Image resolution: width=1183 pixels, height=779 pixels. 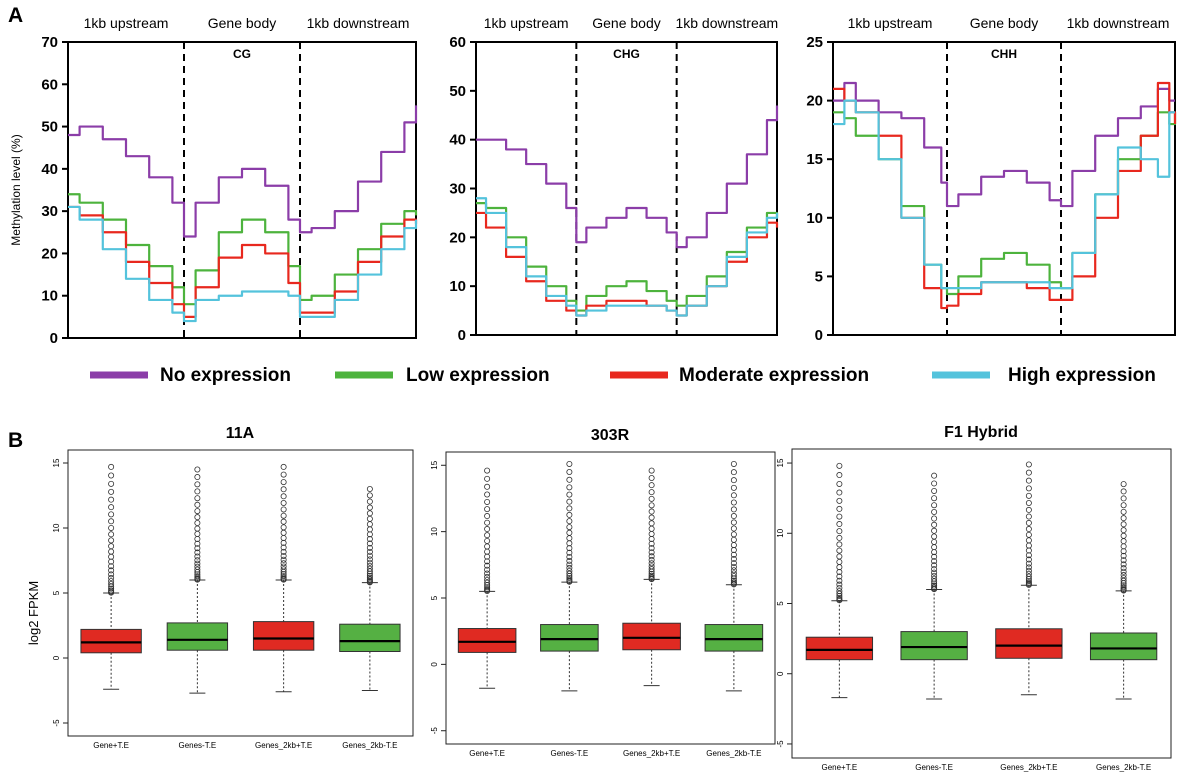 I want to click on y-tick-label: 60, so click(x=49, y=84).